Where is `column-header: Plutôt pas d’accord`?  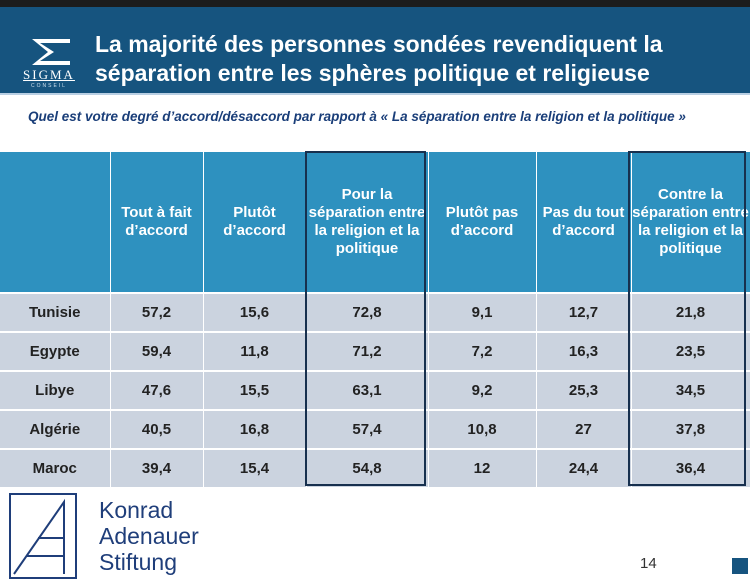
column-header: Plutôt pas d’accord is located at coordinates (482, 222).